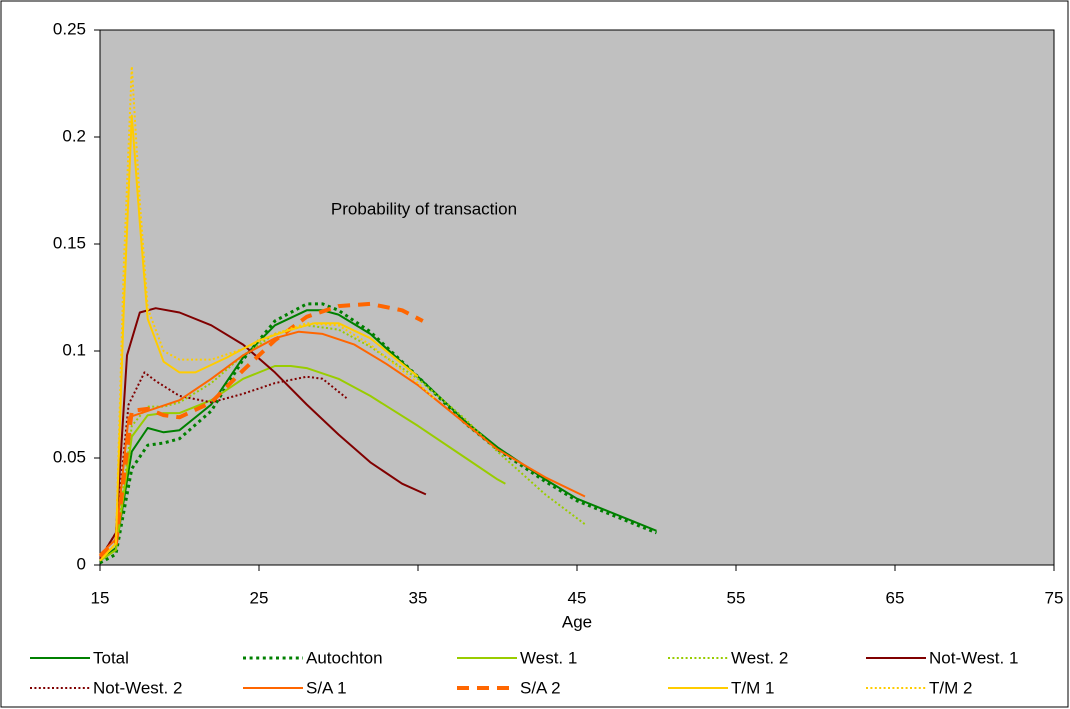 This screenshot has width=1070, height=709. I want to click on legend-label: Autochton, so click(344, 657).